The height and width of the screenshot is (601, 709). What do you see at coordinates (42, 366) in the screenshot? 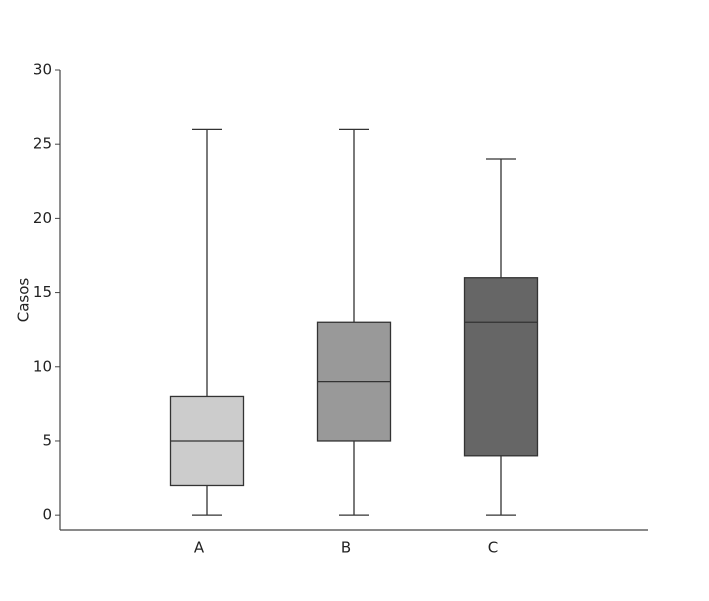
I see `y-tick-label: 10` at bounding box center [42, 366].